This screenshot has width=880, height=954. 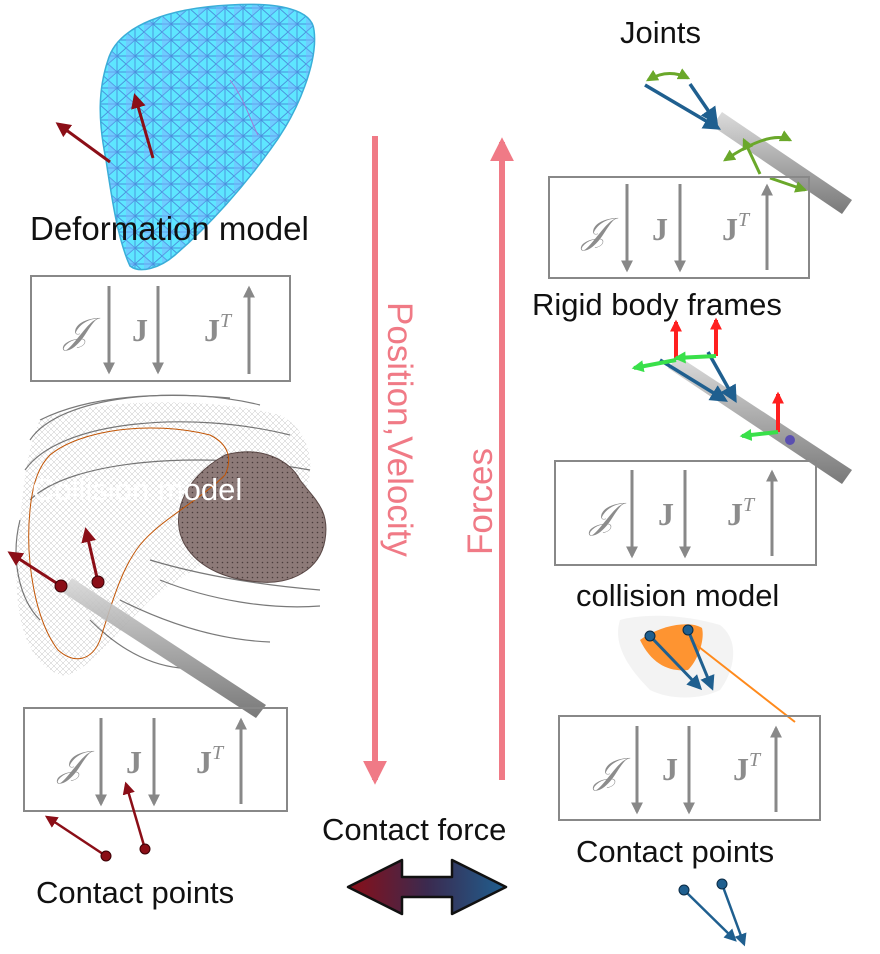 What do you see at coordinates (160, 328) in the screenshot?
I see `mapping-box-left-upper: 𝒥 J JT` at bounding box center [160, 328].